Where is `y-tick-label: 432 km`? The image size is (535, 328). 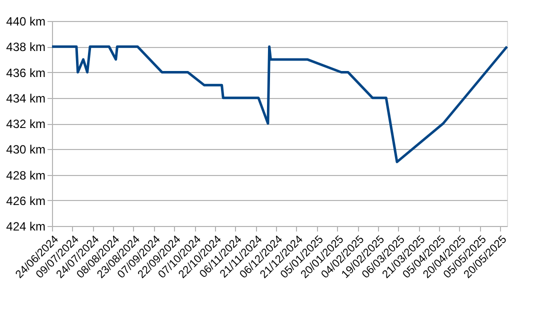 y-tick-label: 432 km is located at coordinates (26, 124).